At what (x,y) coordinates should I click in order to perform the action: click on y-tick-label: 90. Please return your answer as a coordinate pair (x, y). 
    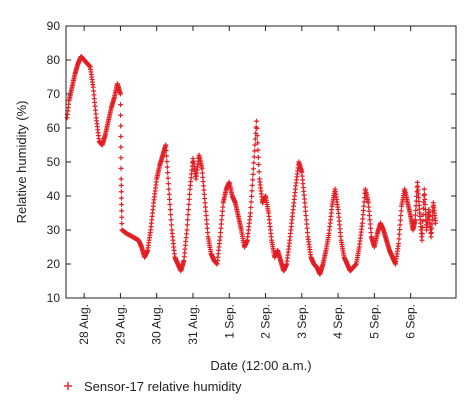
    Looking at the image, I should click on (54, 26).